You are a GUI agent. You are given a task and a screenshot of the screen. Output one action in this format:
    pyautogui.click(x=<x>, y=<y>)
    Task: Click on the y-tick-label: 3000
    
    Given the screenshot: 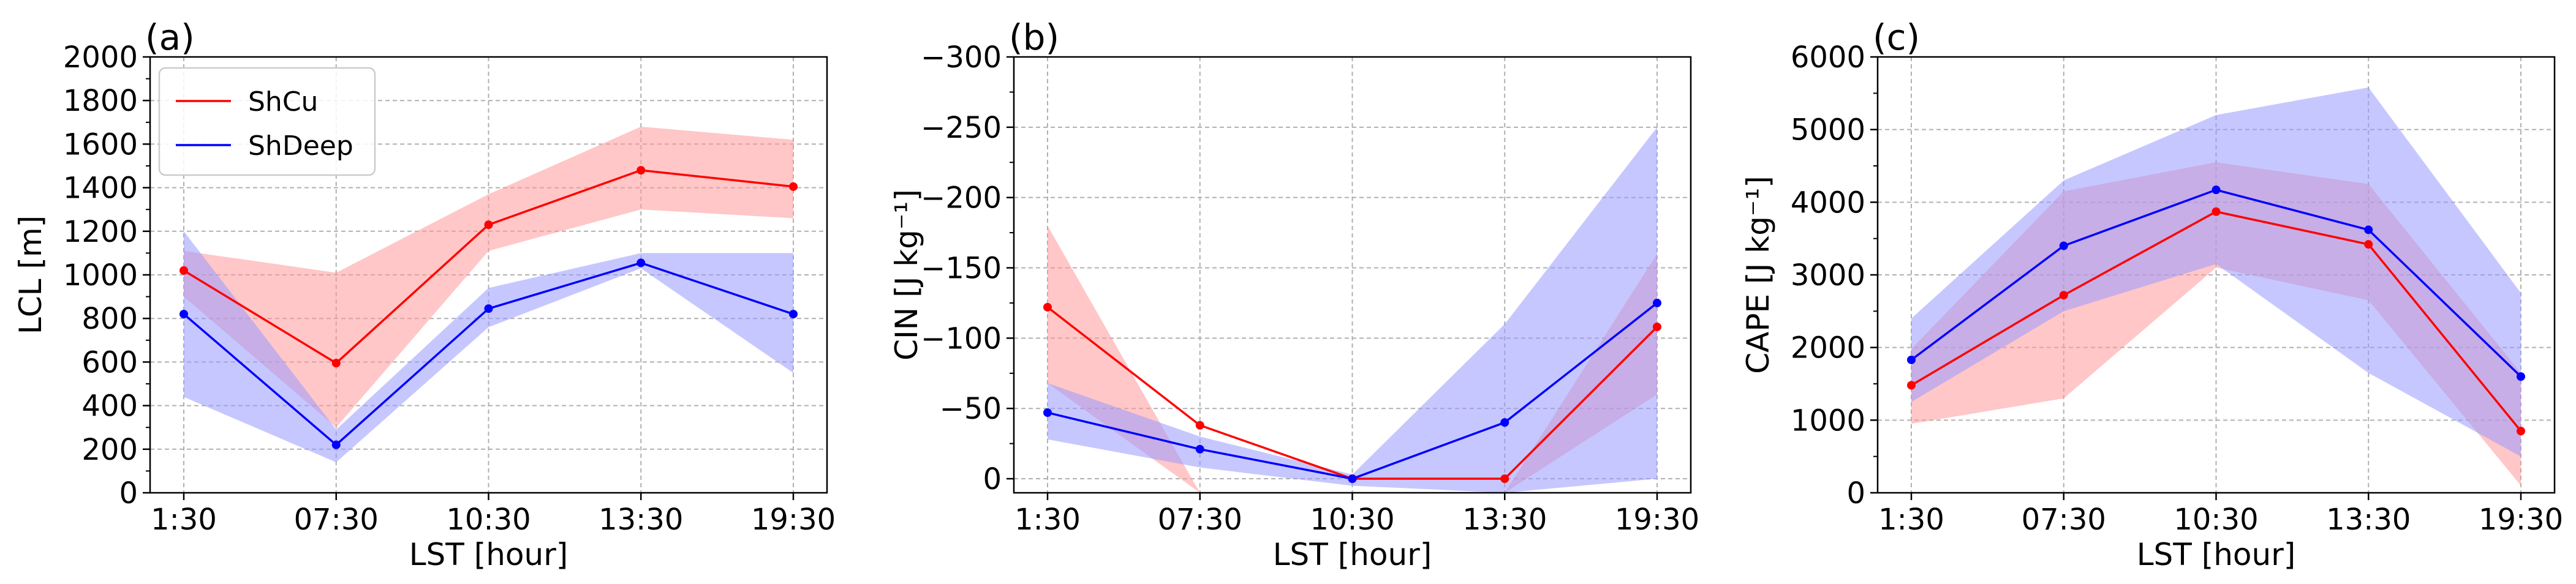 What is the action you would take?
    pyautogui.click(x=1828, y=275)
    